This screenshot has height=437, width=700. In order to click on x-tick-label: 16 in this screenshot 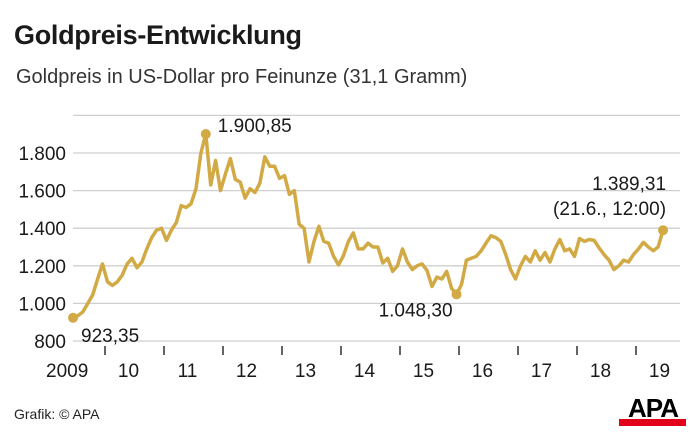, I will do `click(482, 371)`.